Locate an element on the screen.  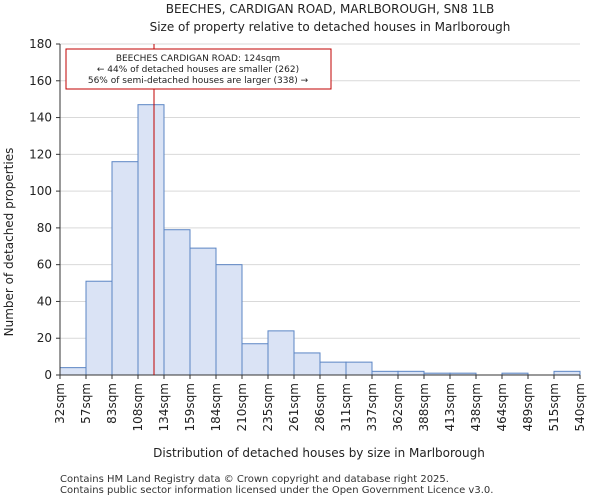
x-tick-label: 464sqm is located at coordinates (502, 407).